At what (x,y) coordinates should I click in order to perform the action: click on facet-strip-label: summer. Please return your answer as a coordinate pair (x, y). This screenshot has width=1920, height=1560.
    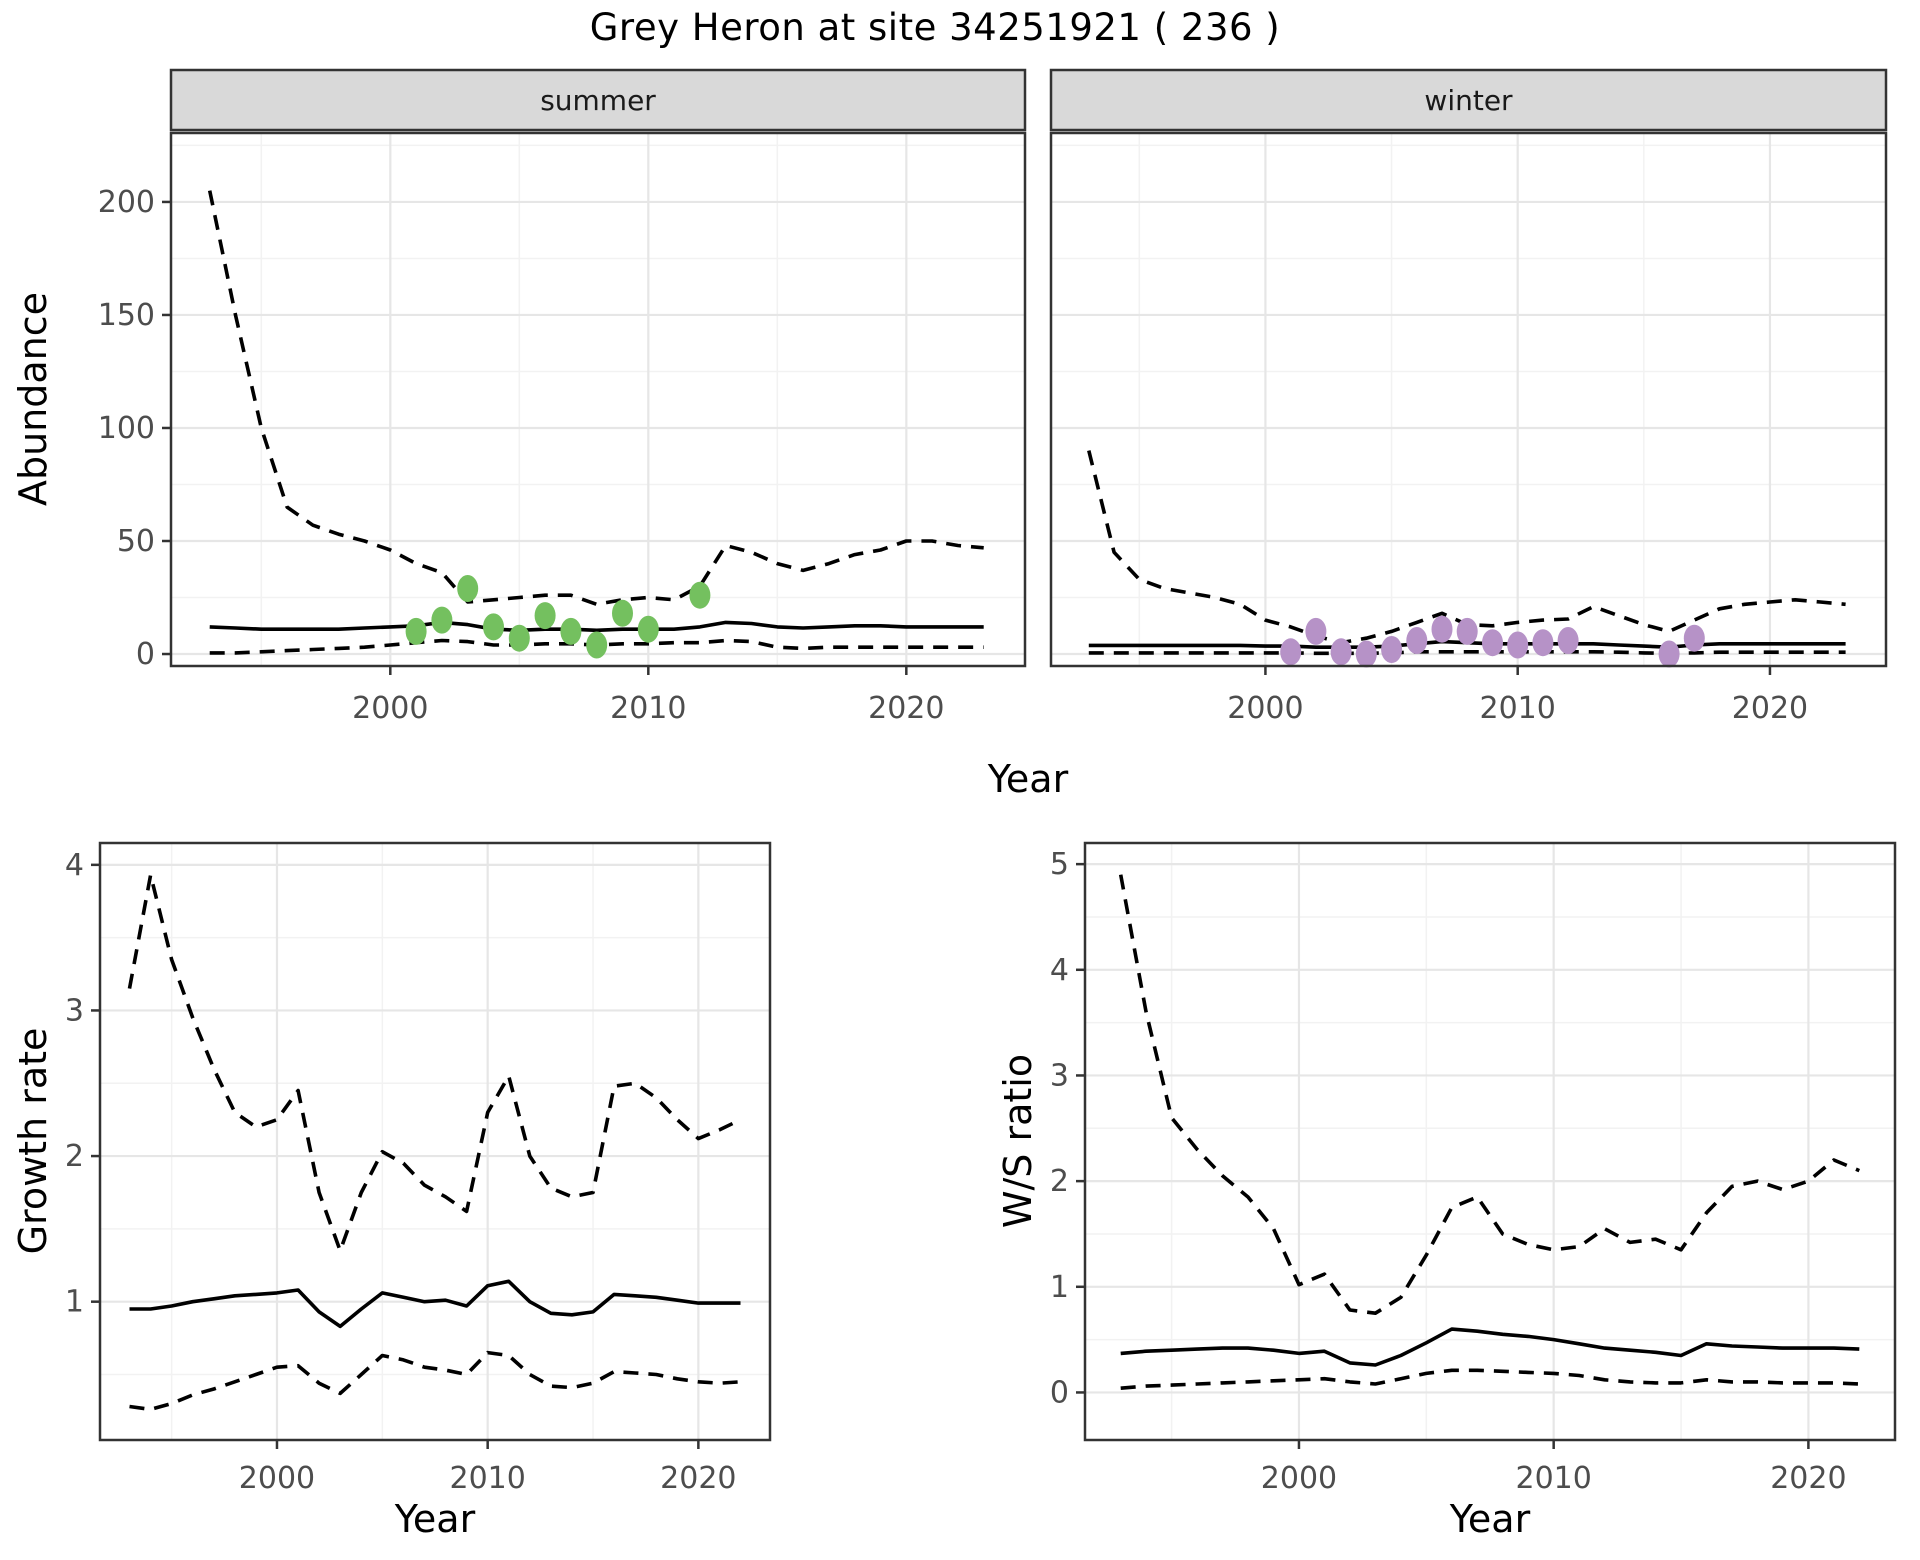
    Looking at the image, I should click on (598, 100).